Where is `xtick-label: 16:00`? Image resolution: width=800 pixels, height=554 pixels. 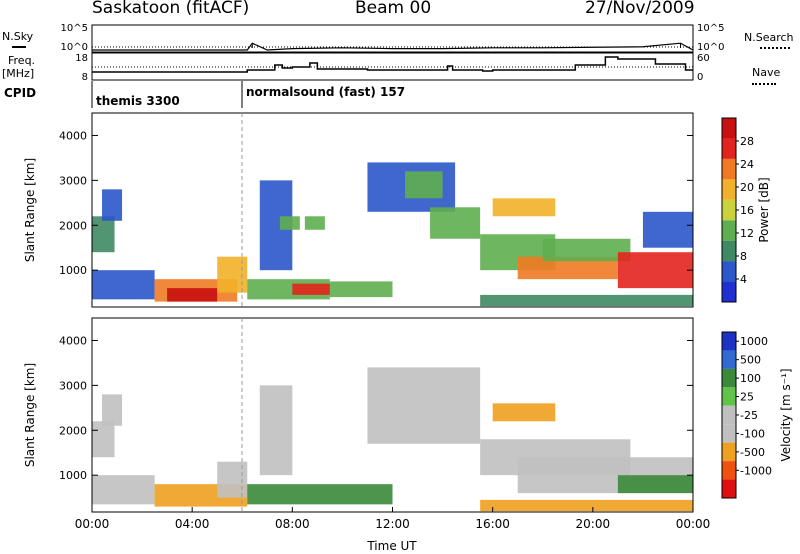 xtick-label: 16:00 is located at coordinates (492, 524).